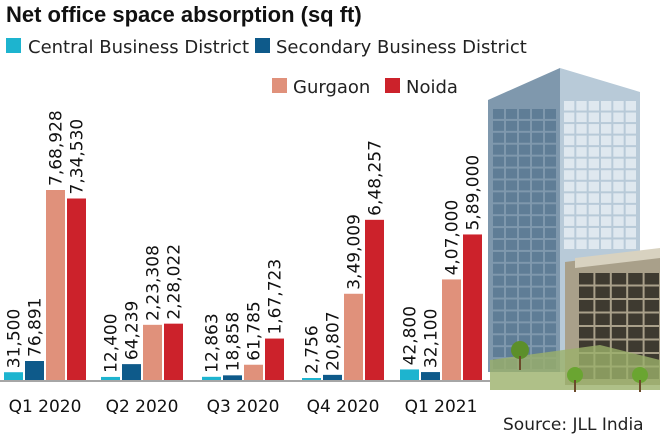  Describe the element at coordinates (276, 297) in the screenshot. I see `value-label-noida-3: 1,67,723` at that location.